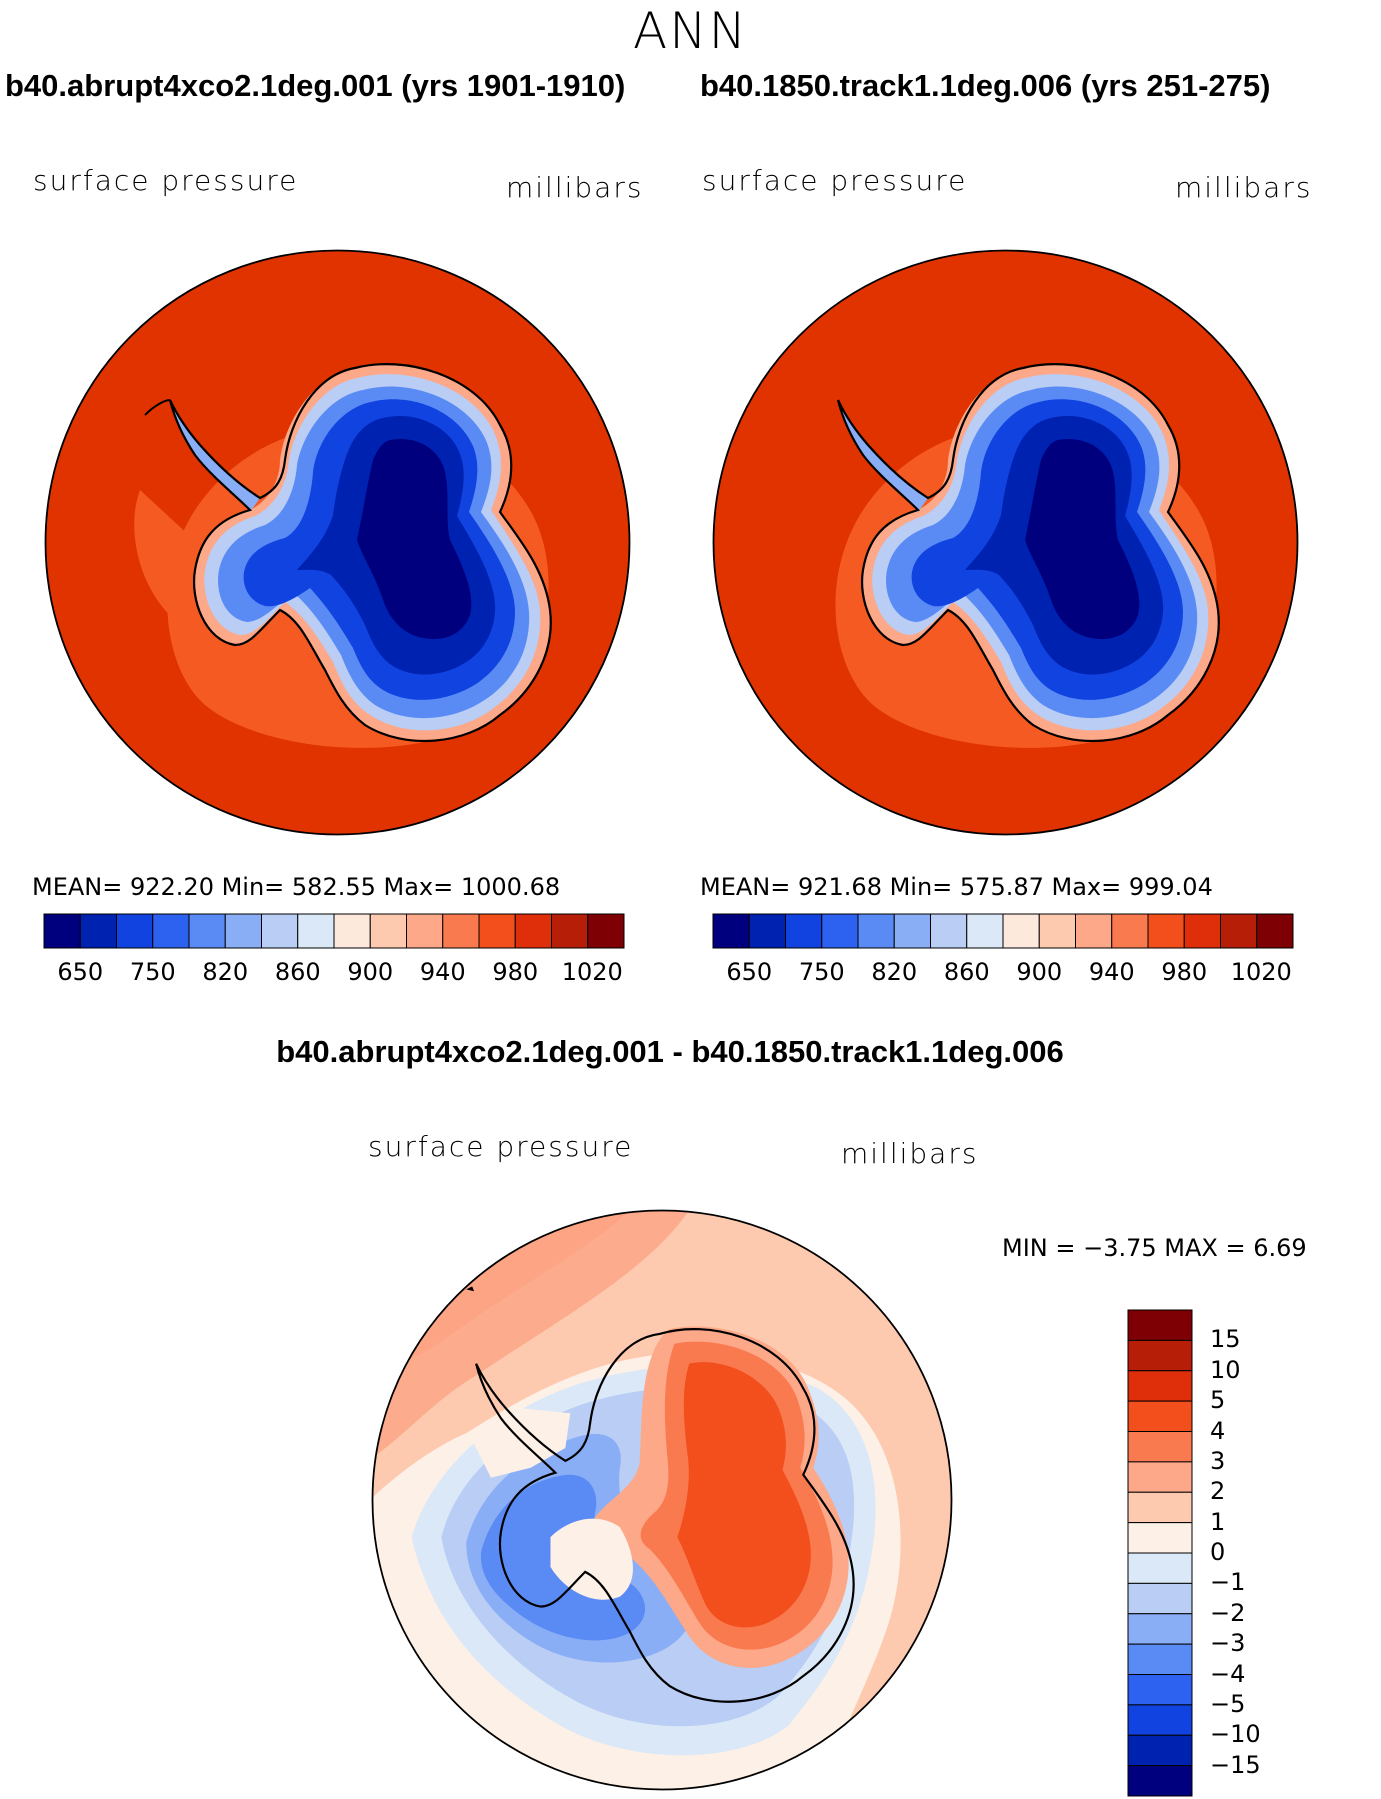 The image size is (1381, 1799). I want to click on case1-title: b40.abrupt4xco2.1deg.001 (yrs 1901-1910), so click(315, 85).